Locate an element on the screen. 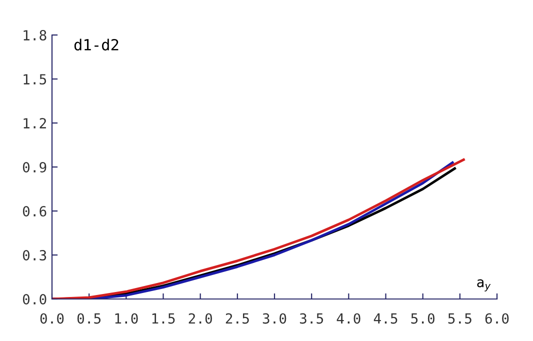  x-axis-title: a$_{y}$ is located at coordinates (484, 285).